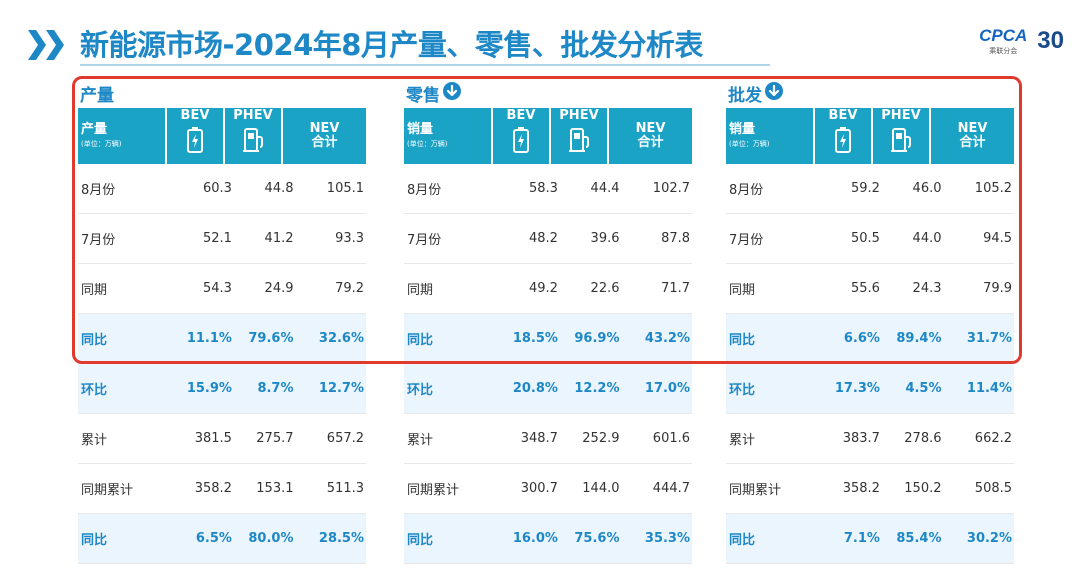 This screenshot has height=572, width=1080. Describe the element at coordinates (535, 538) in the screenshot. I see `bev-value: 16.0%` at that location.